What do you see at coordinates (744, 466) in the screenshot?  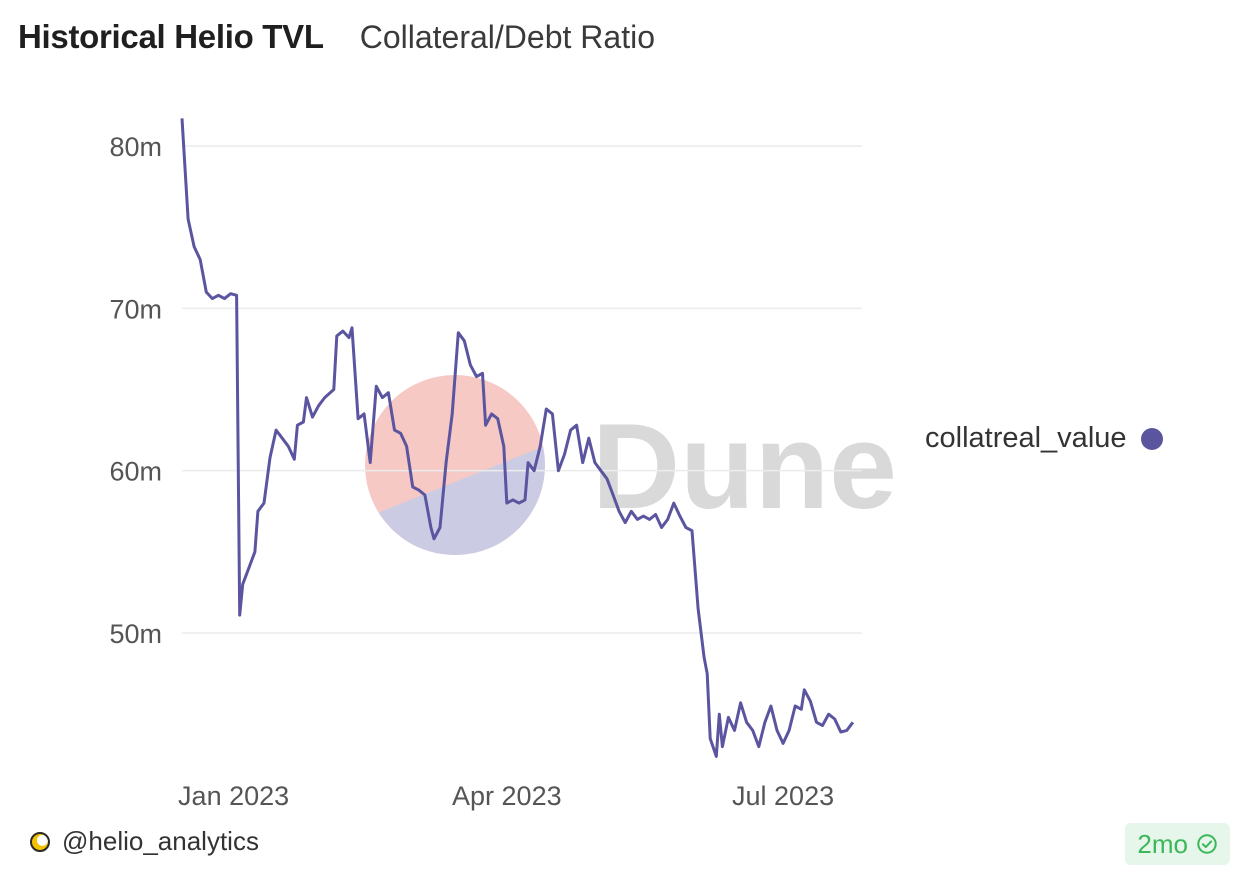 I see `watermark-text: Dune` at bounding box center [744, 466].